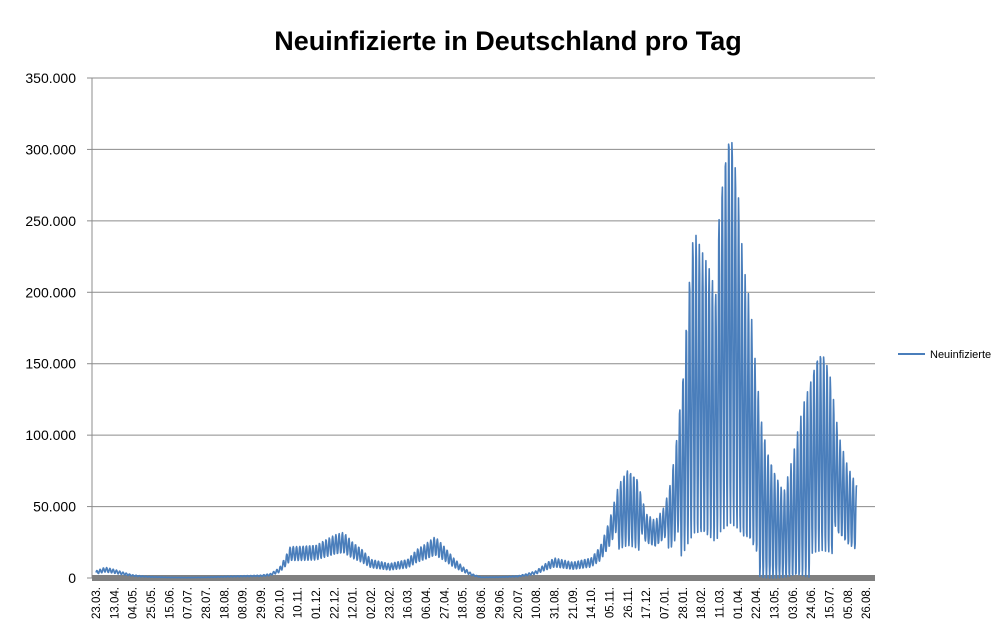 This screenshot has height=641, width=1005. Describe the element at coordinates (280, 603) in the screenshot. I see `x-tick-label: 20.10.` at that location.